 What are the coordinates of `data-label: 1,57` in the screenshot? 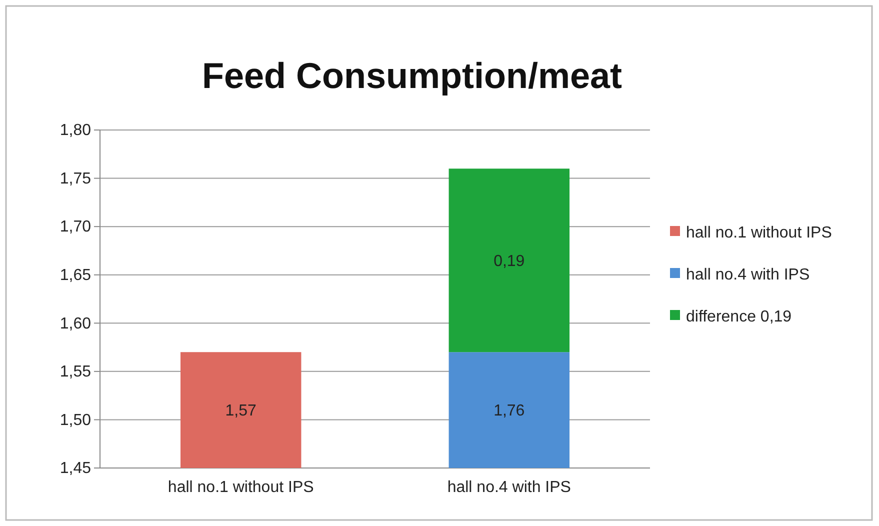 It's located at (241, 411).